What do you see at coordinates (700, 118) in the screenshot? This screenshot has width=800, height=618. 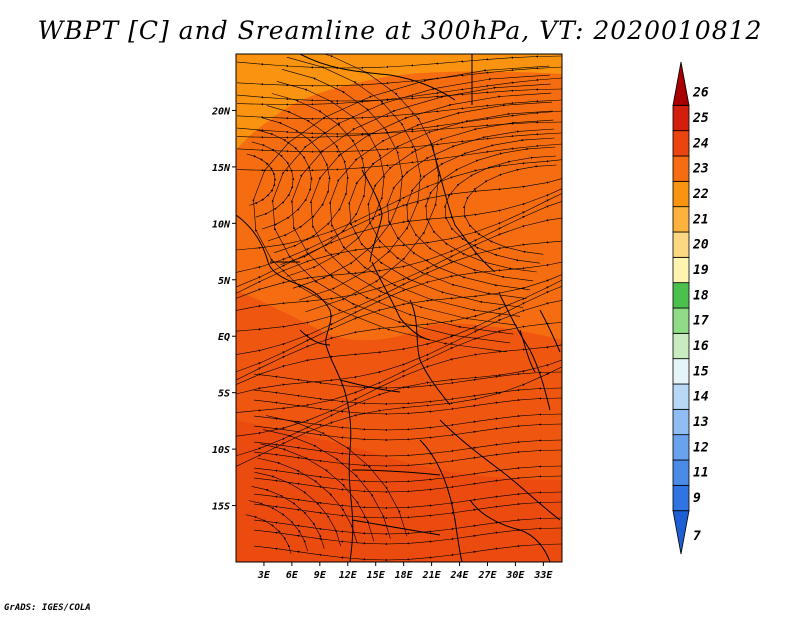 I see `colorbar-label: 25` at bounding box center [700, 118].